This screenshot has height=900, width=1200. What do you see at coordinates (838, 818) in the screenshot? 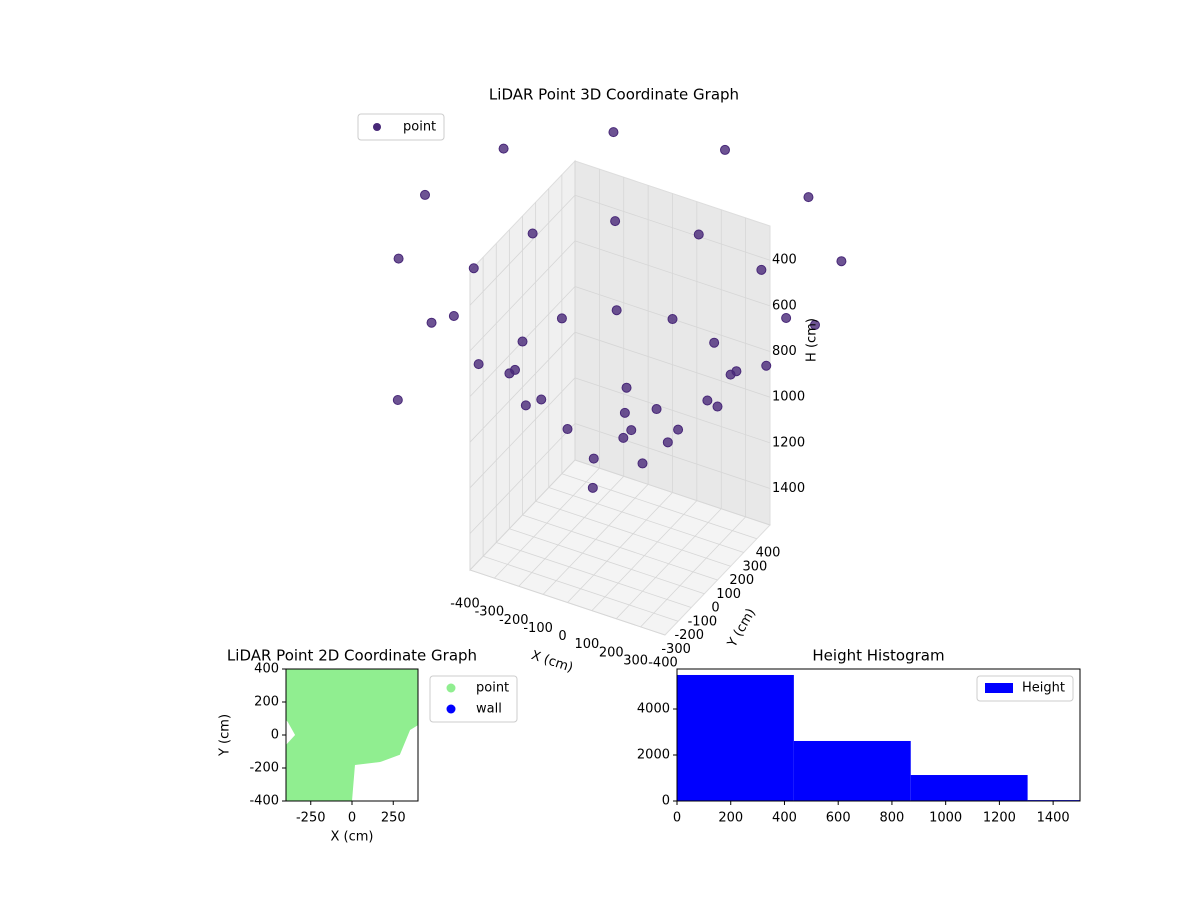
I see `x-tick-label: 600` at bounding box center [838, 818].